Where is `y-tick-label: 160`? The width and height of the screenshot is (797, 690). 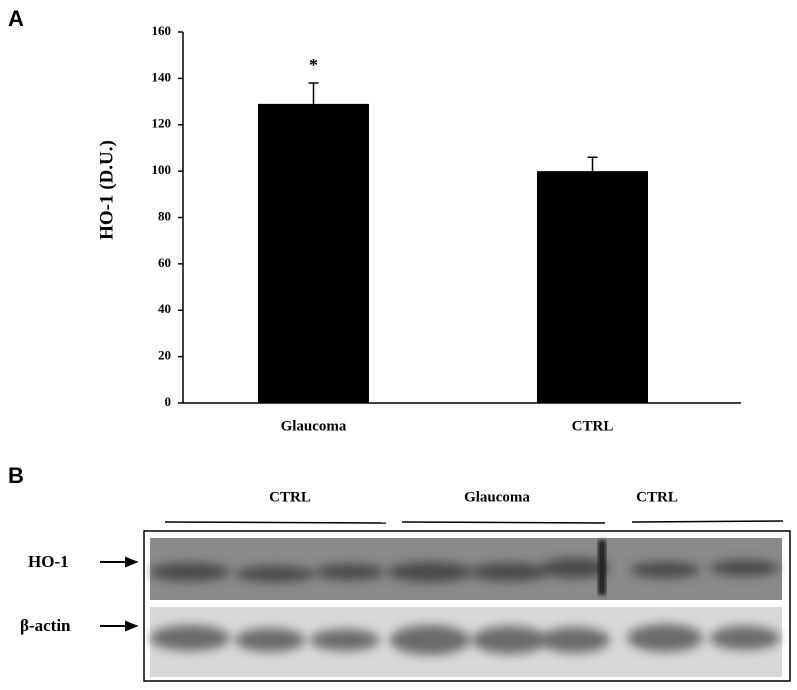
y-tick-label: 160 is located at coordinates (162, 30).